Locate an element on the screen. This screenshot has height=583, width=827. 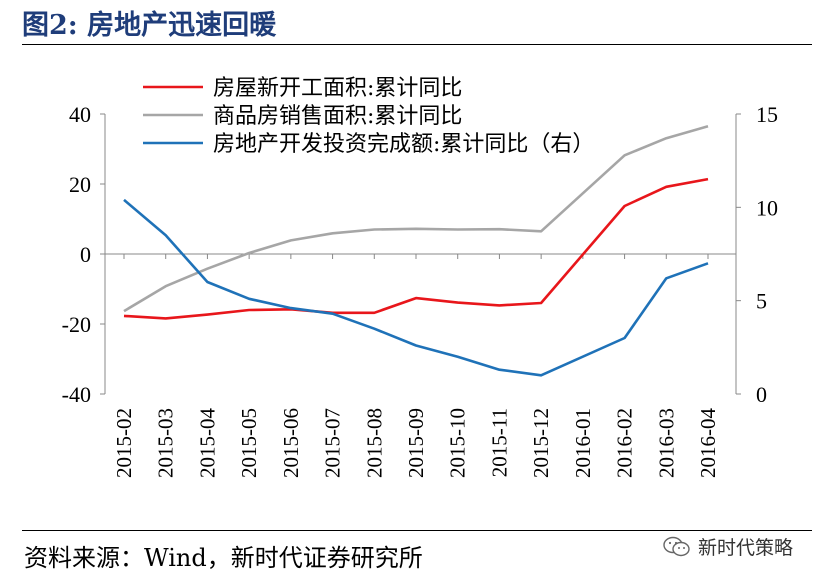
x-tick-label: 2015-03 is located at coordinates (166, 443).